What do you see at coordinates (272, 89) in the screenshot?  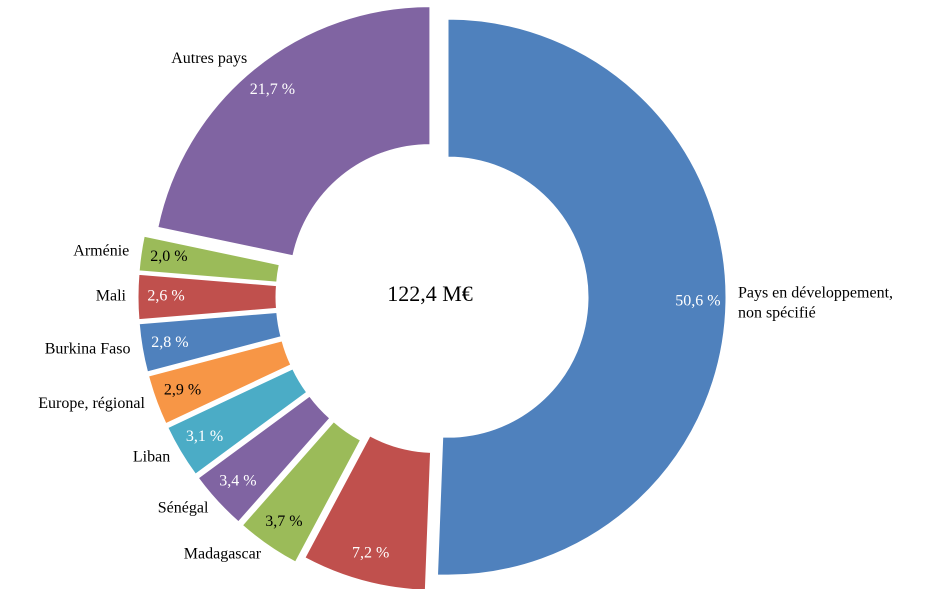 I see `value-label: 21,7 %` at bounding box center [272, 89].